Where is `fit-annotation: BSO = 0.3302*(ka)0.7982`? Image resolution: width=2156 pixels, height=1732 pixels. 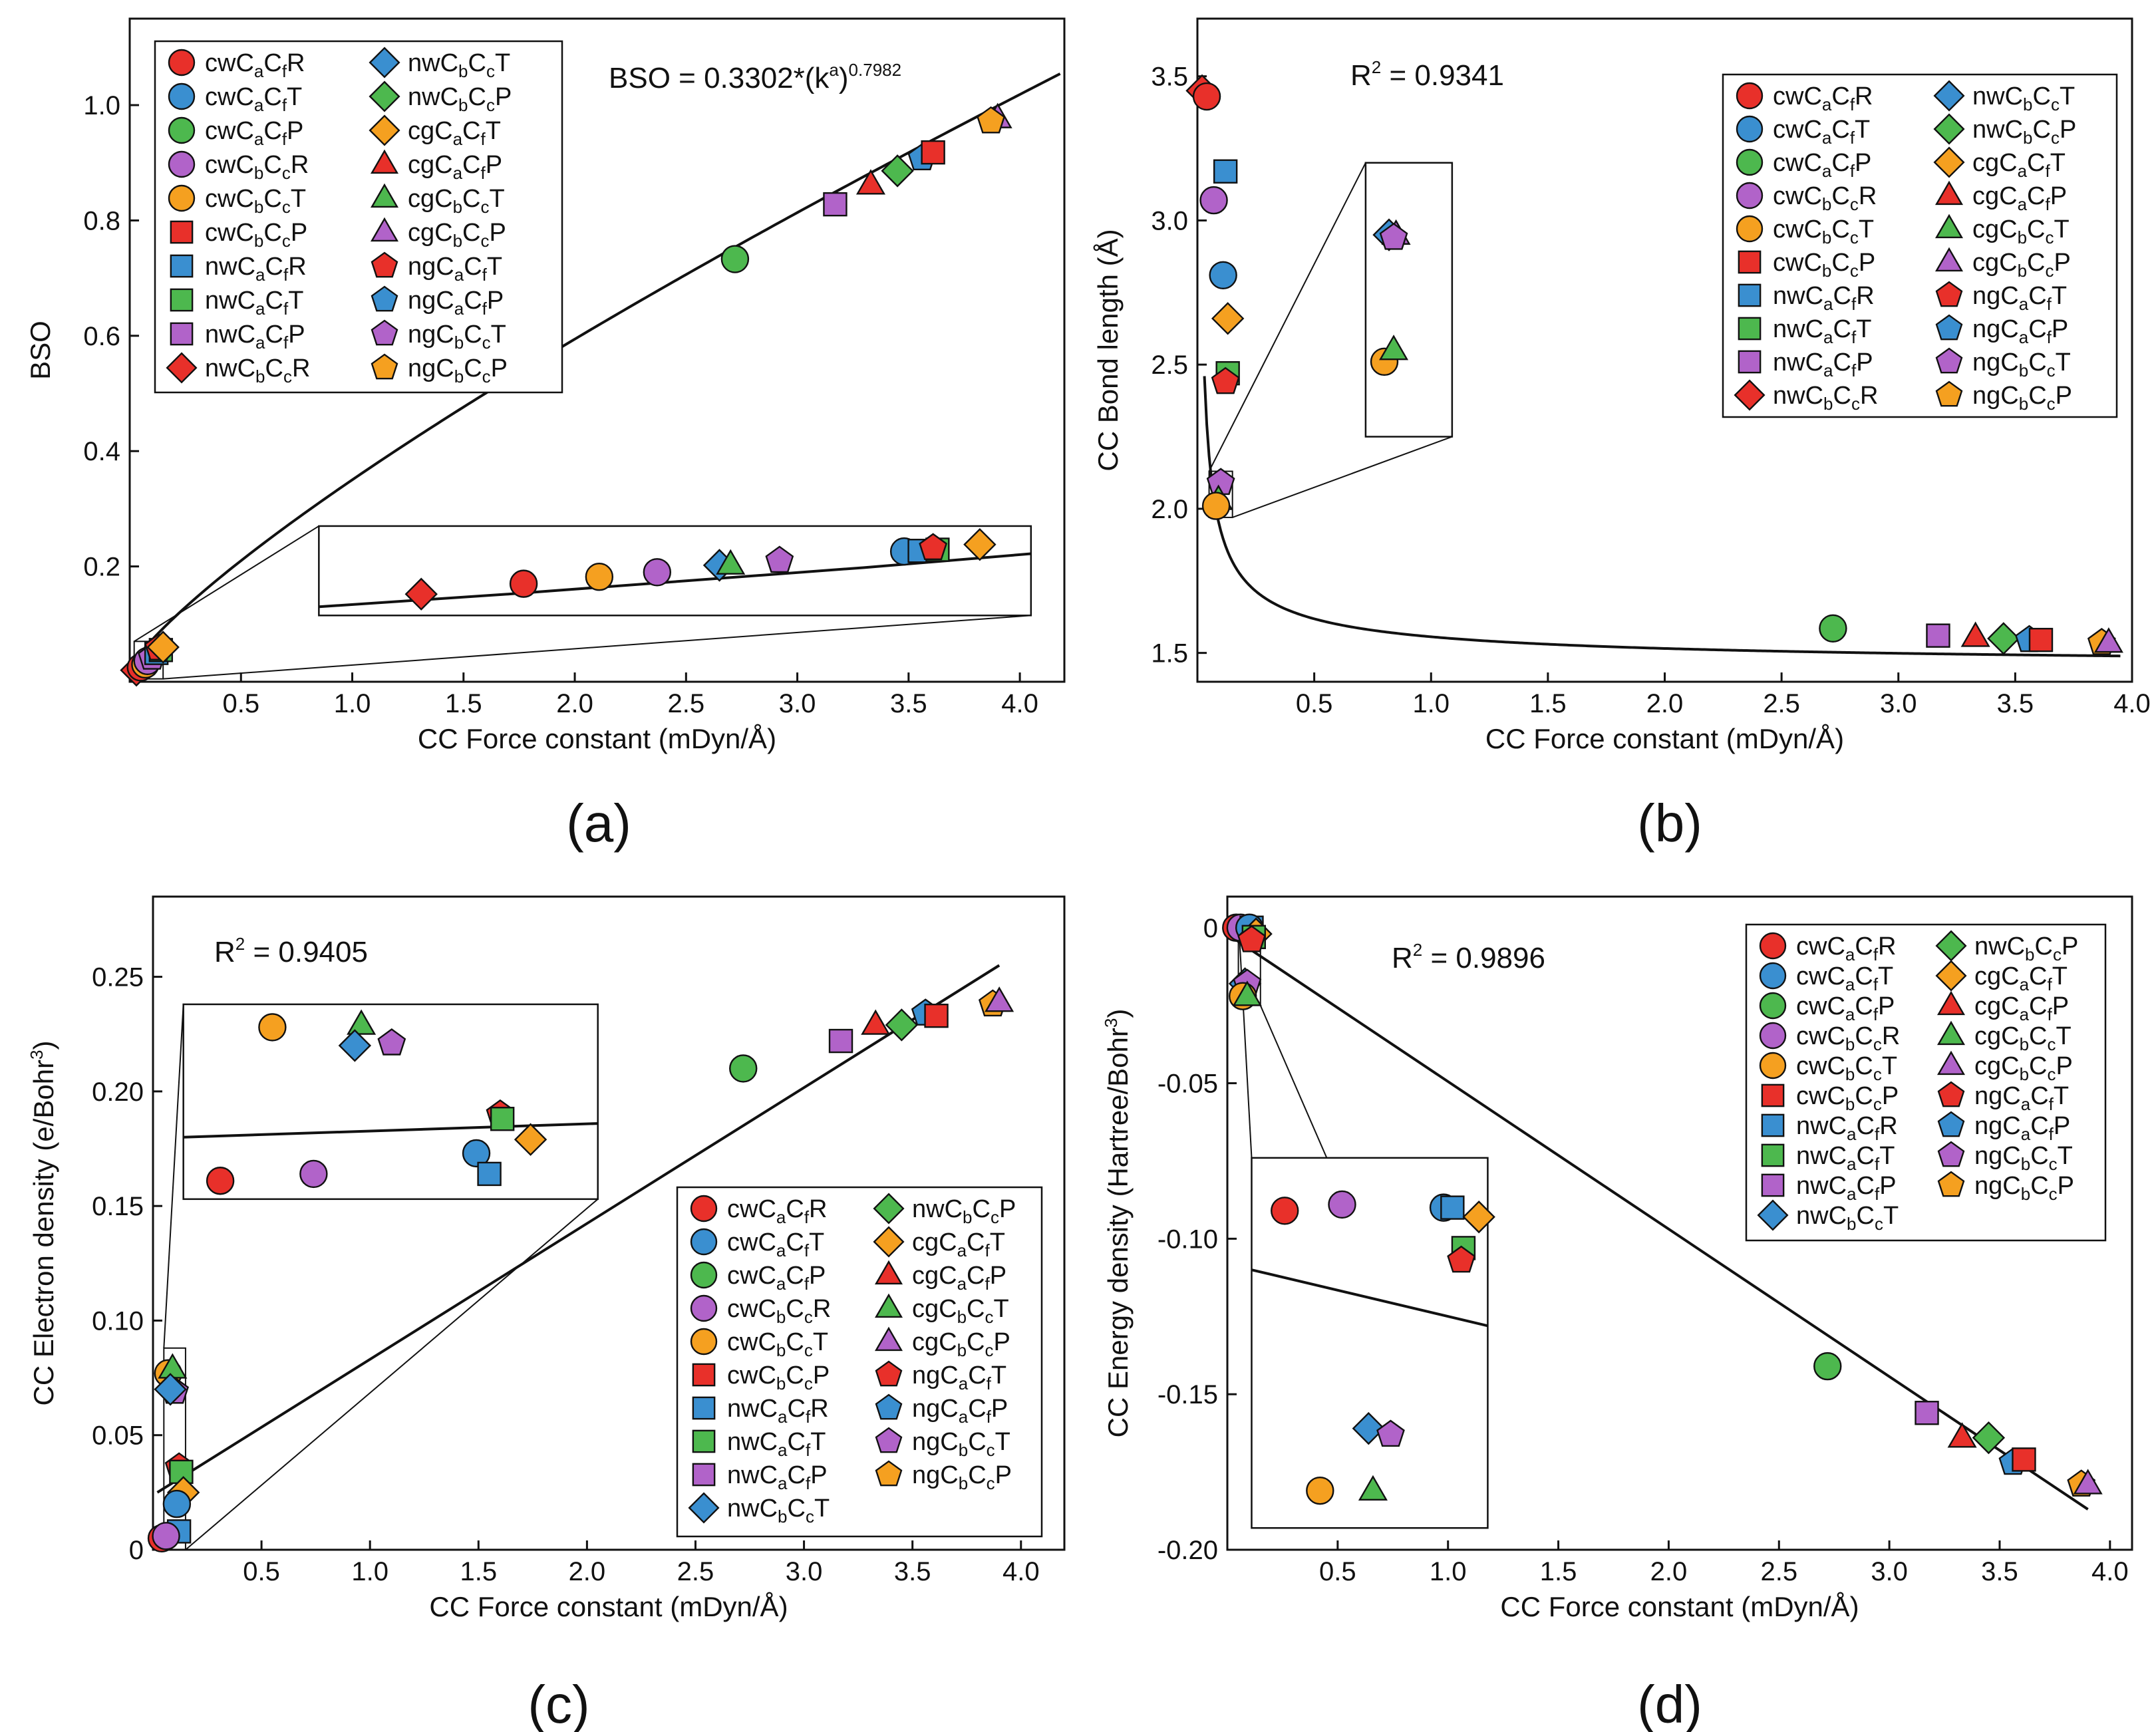
fit-annotation: BSO = 0.3302*(ka)0.7982 is located at coordinates (755, 77).